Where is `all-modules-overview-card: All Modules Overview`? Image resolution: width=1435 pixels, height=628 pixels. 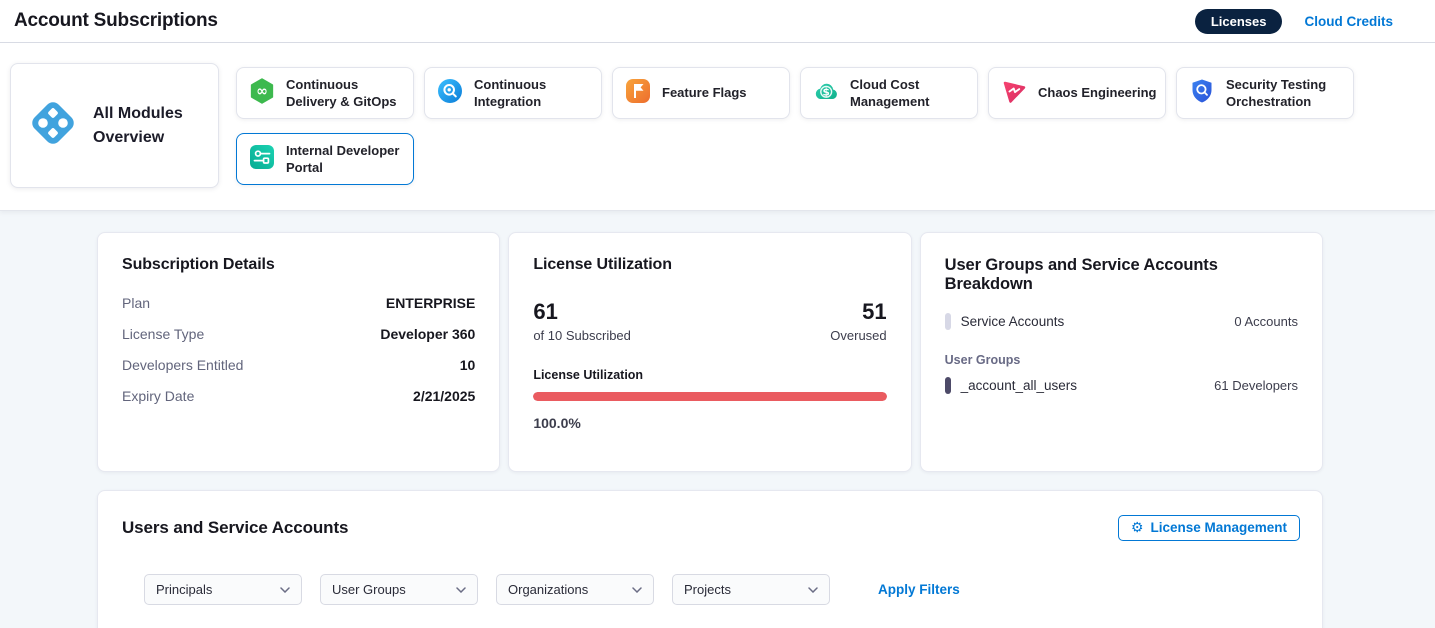 all-modules-overview-card: All Modules Overview is located at coordinates (114, 125).